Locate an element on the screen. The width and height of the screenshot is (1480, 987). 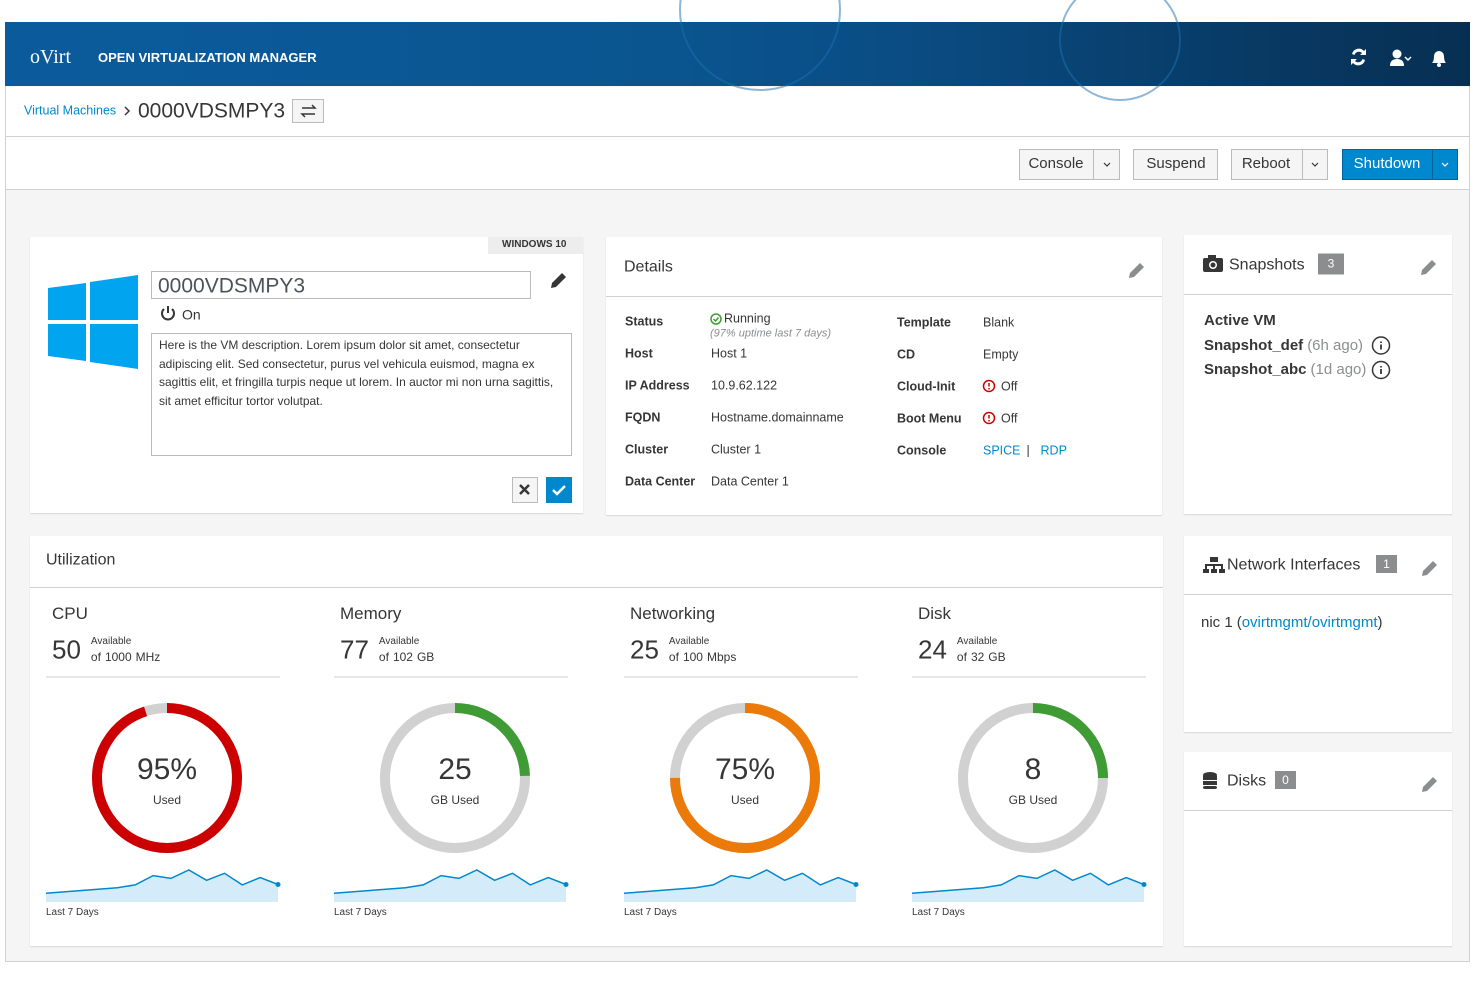
total-value: 100 is located at coordinates (692, 656).